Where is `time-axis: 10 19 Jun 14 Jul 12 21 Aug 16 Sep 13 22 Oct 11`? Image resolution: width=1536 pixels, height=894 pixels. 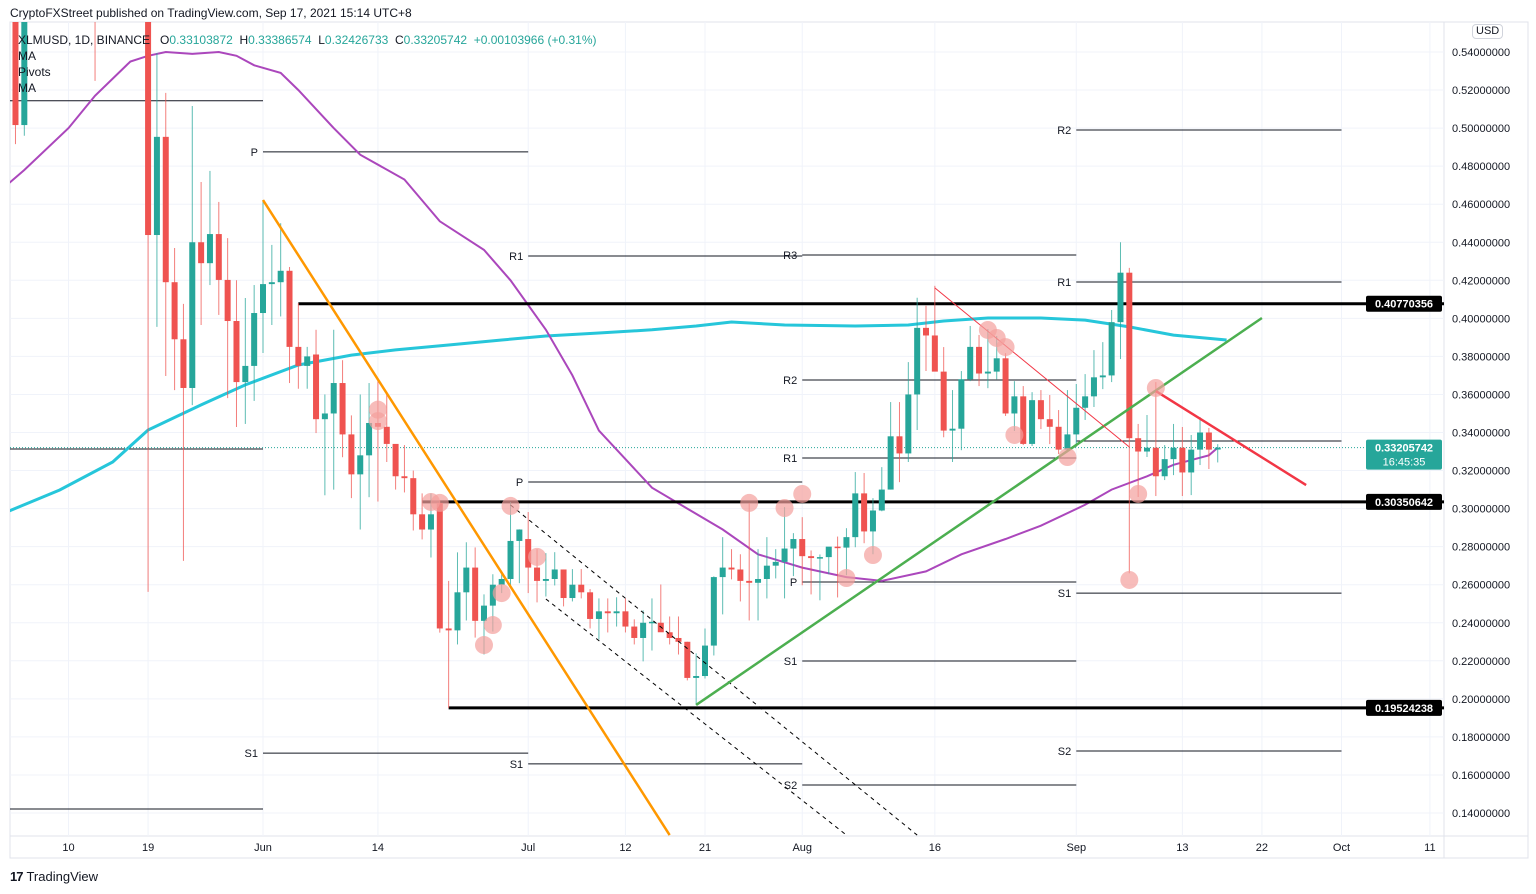
time-axis: 10 19 Jun 14 Jul 12 21 Aug 16 Sep 13 22 Oct 11 is located at coordinates (748, 848).